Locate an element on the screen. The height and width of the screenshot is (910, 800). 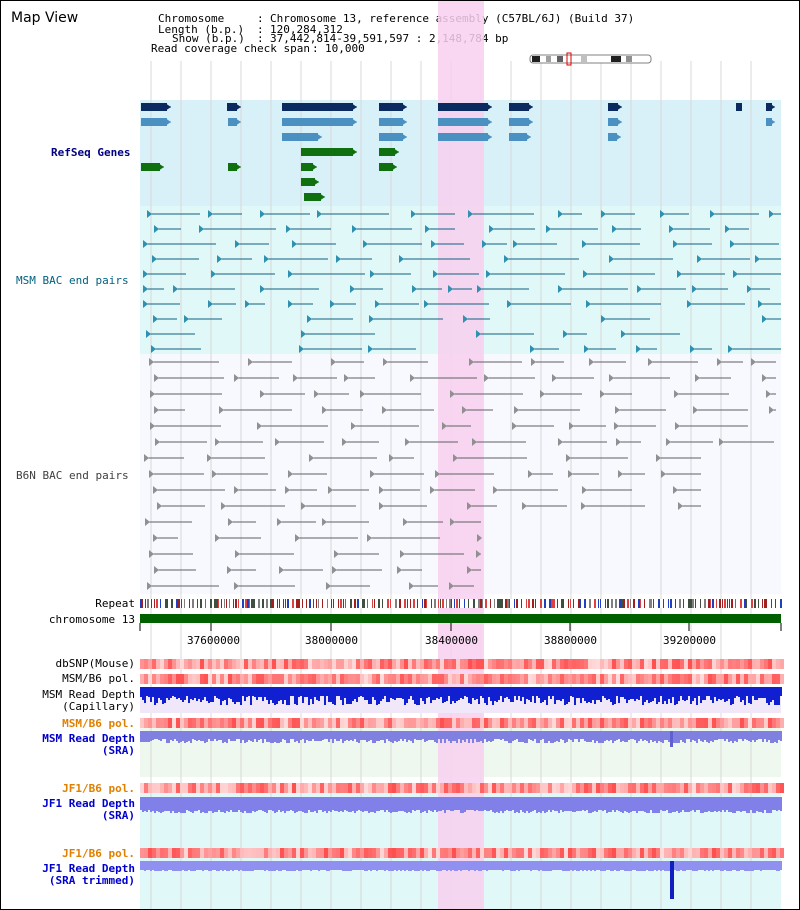
track-label-jf1-depth-sra: JF1 Read Depth is located at coordinates (88, 803).